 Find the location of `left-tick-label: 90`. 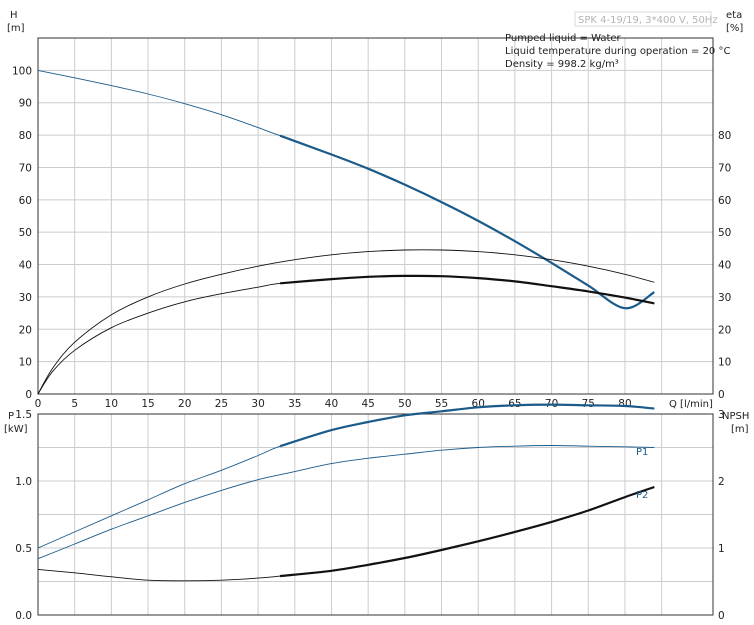

left-tick-label: 90 is located at coordinates (25, 104).